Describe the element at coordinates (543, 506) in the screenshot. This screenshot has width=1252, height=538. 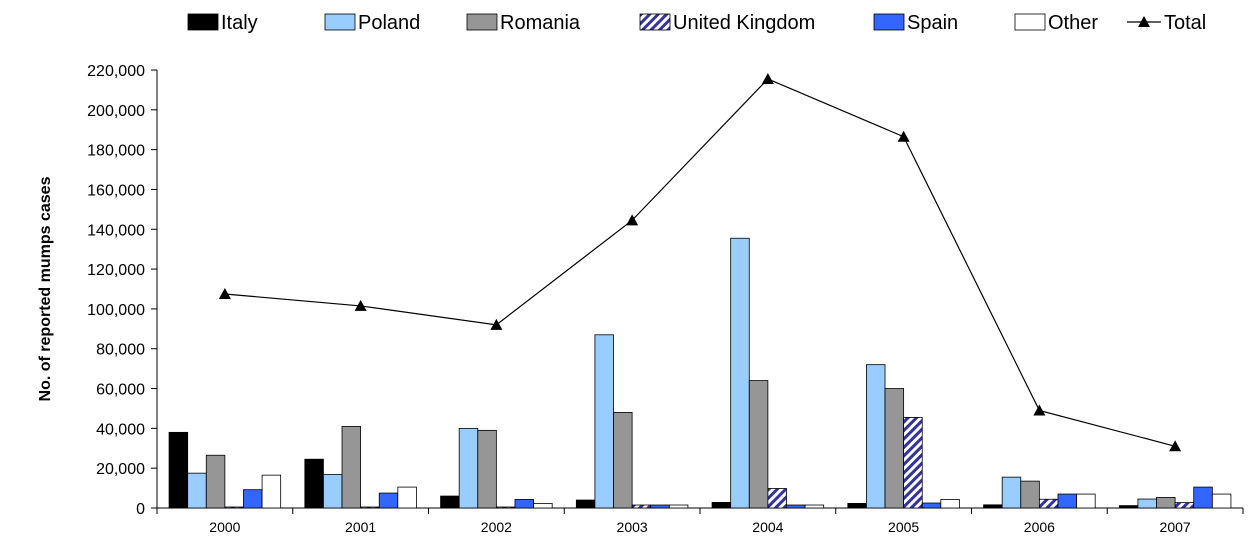
I see `bar-other-2002` at that location.